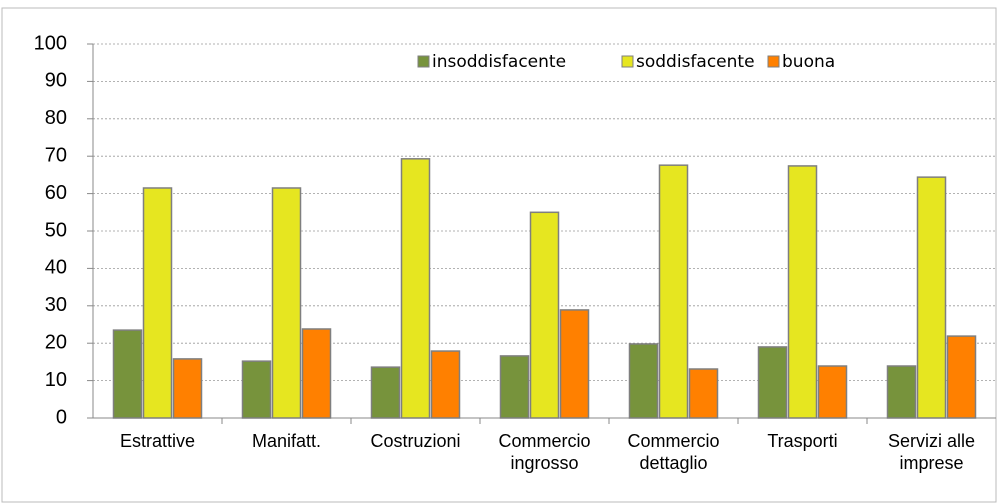 This screenshot has width=998, height=504. What do you see at coordinates (415, 441) in the screenshot?
I see `x-tick-label: Costruzioni` at bounding box center [415, 441].